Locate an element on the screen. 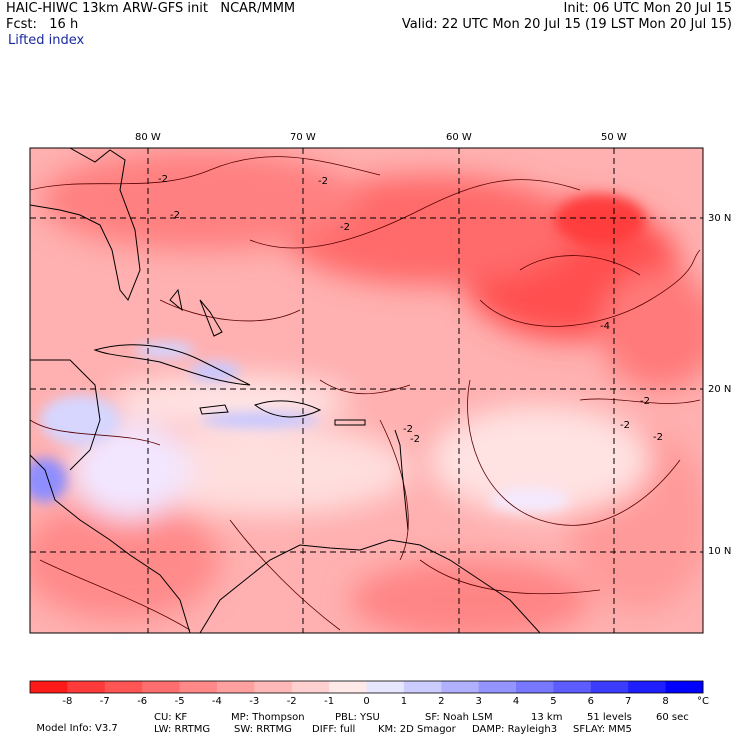  field-name: Lifted index is located at coordinates (46, 40).